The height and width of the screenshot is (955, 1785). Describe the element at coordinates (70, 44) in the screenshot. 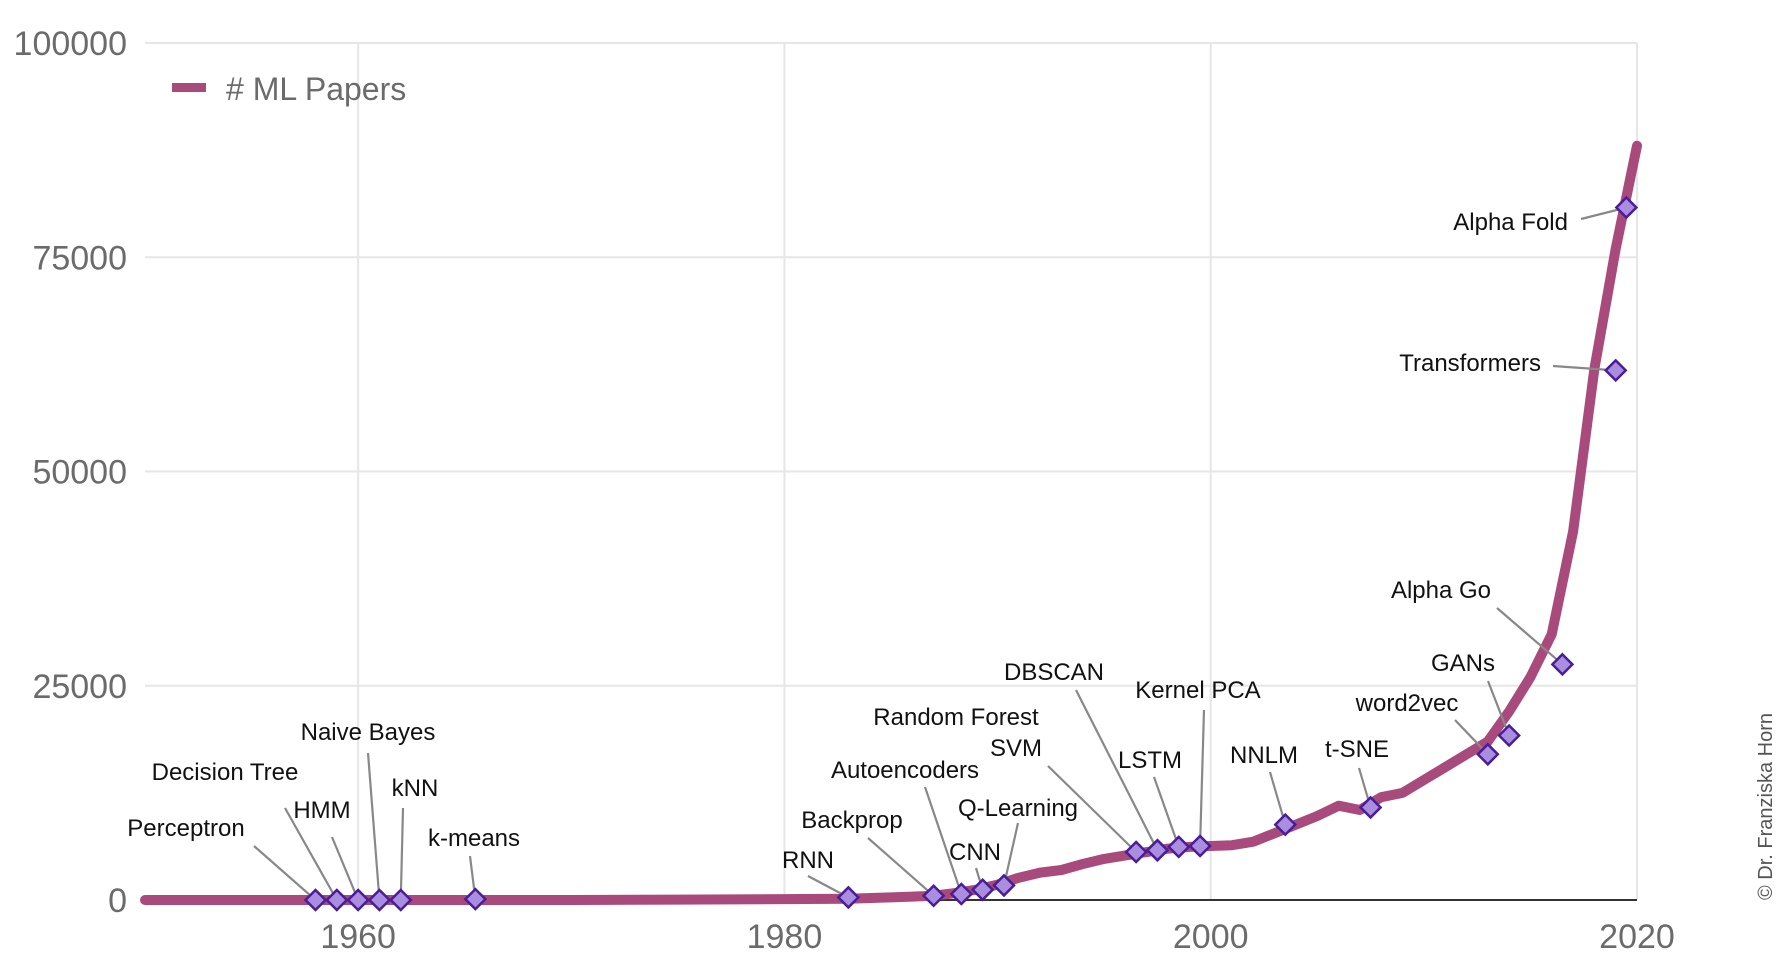

I see `y-tick-label: 100000` at that location.